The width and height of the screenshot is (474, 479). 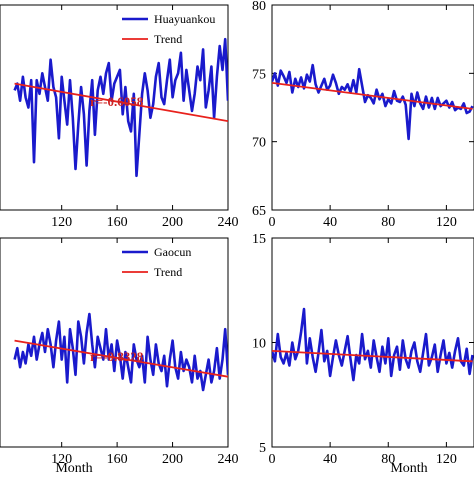 I want to click on legend: Gaocun Trend, so click(x=156, y=262).